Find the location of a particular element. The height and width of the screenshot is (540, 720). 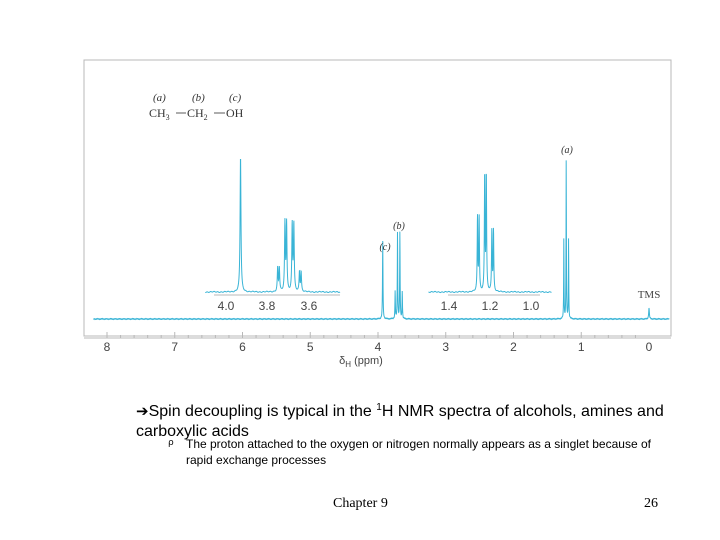

inset-left-trace is located at coordinates (273, 226).